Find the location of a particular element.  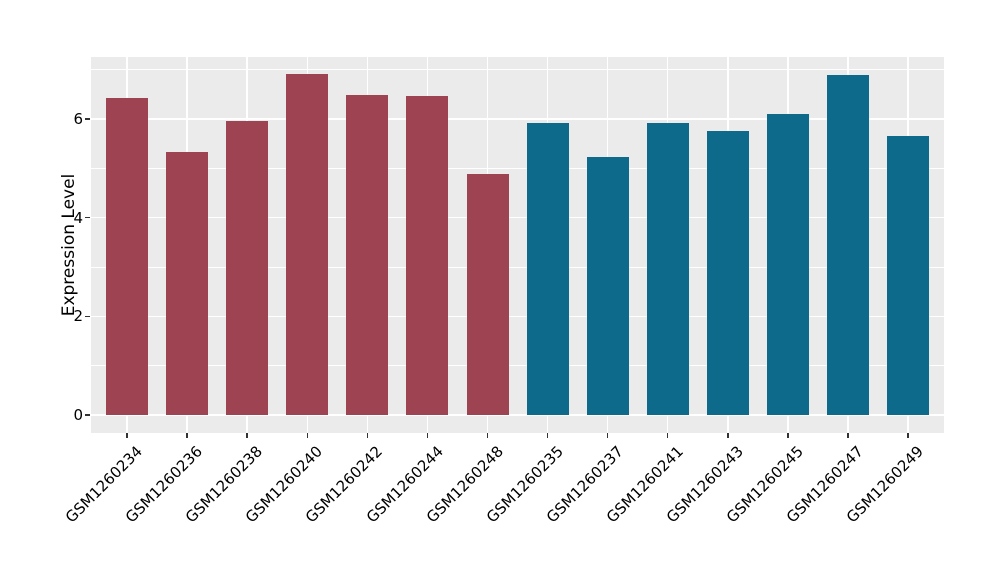

y-tick-label: 4 is located at coordinates (78, 217).